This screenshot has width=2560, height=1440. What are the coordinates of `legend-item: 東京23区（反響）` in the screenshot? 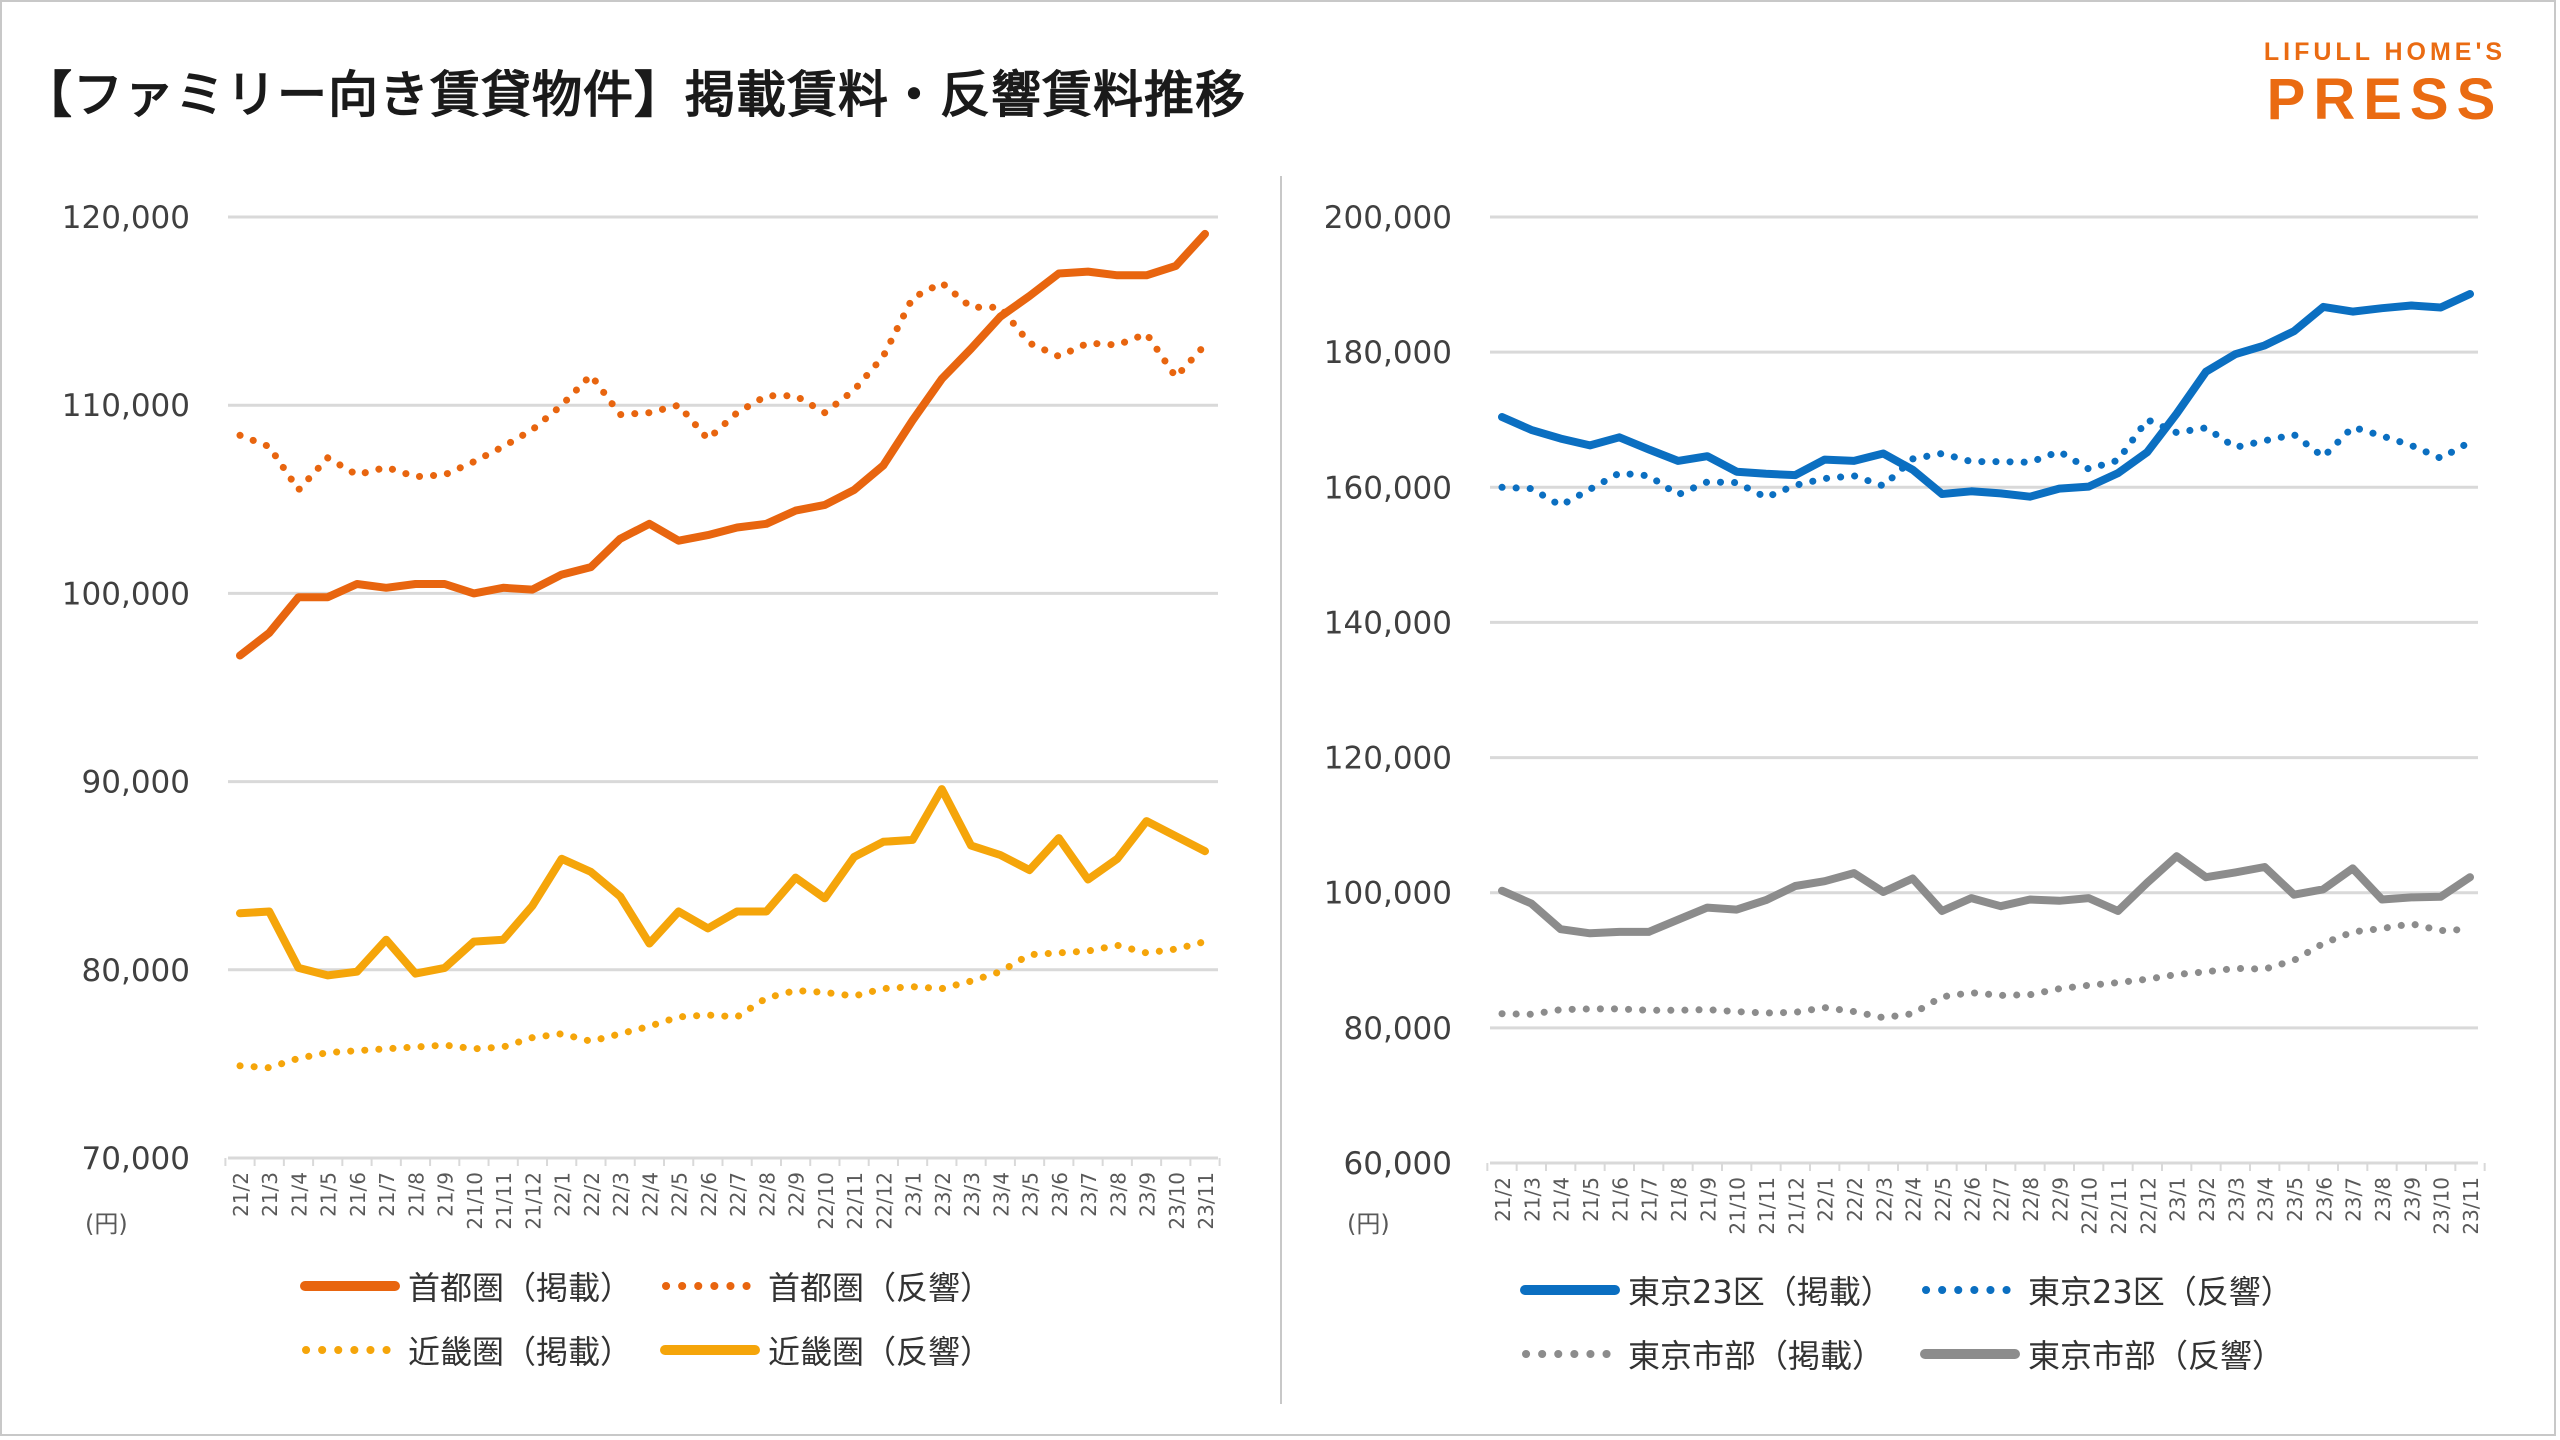 It's located at (2106, 1290).